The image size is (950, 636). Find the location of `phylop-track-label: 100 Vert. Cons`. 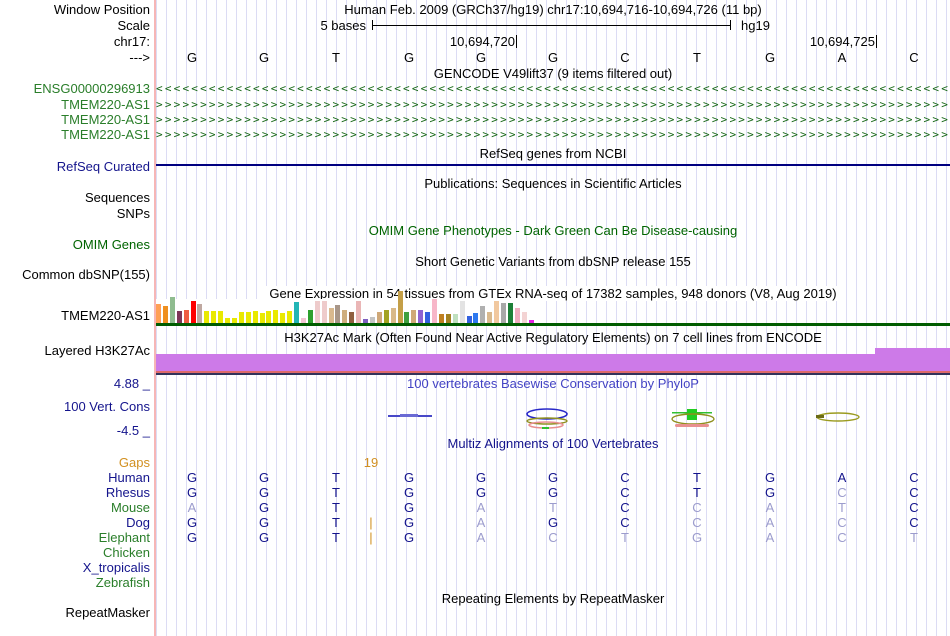

phylop-track-label: 100 Vert. Cons is located at coordinates (107, 406).